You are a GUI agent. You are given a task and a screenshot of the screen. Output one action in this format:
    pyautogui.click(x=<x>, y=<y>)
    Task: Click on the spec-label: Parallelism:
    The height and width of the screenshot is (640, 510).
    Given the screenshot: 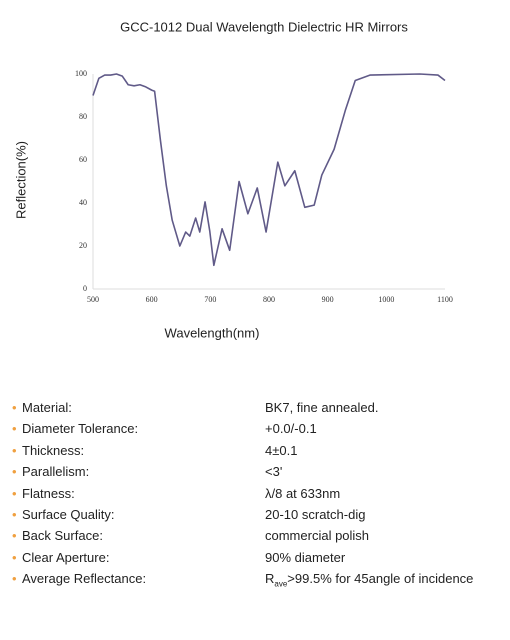 What is the action you would take?
    pyautogui.click(x=56, y=472)
    